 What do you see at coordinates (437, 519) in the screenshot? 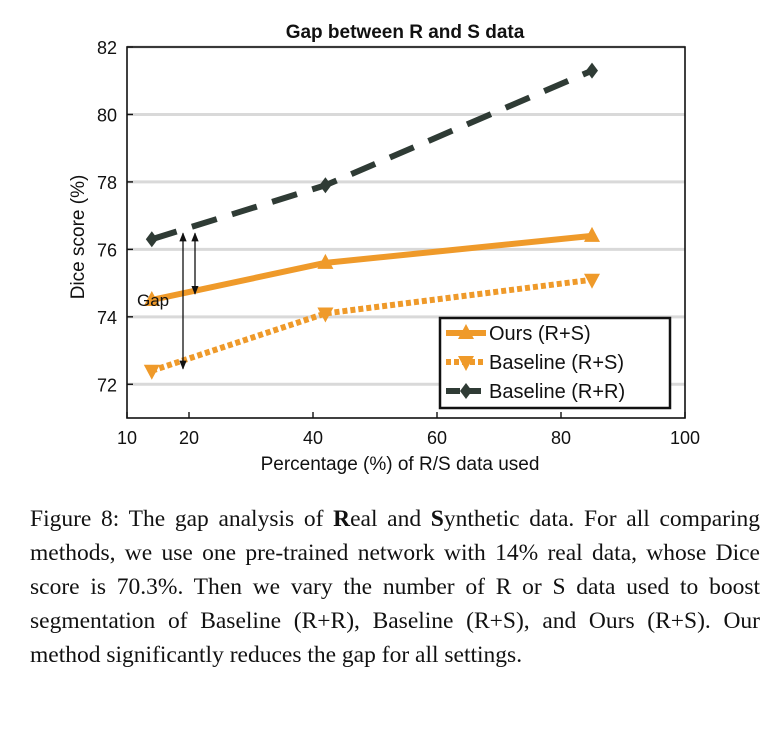
I see `caption-bold-s: S` at bounding box center [437, 519].